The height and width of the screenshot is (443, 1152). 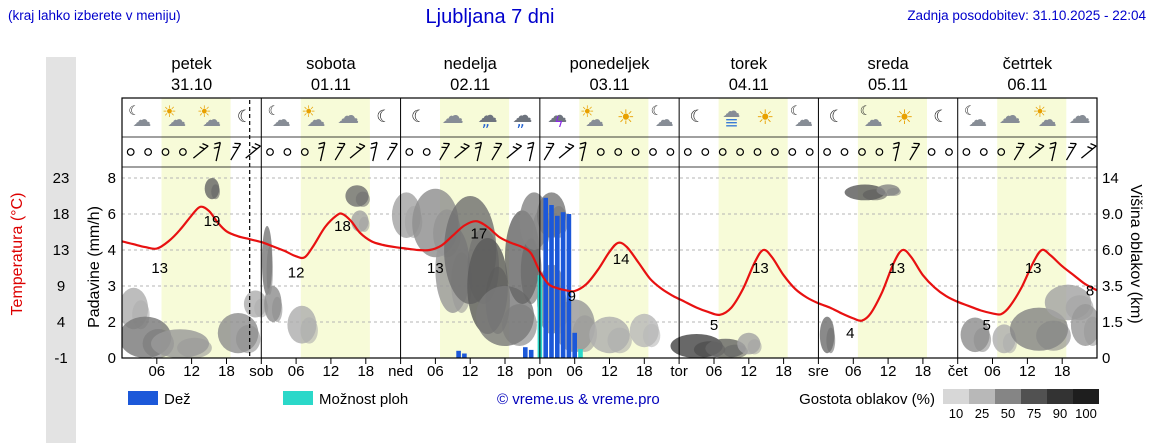 I want to click on day-date: 04.11, so click(x=749, y=85).